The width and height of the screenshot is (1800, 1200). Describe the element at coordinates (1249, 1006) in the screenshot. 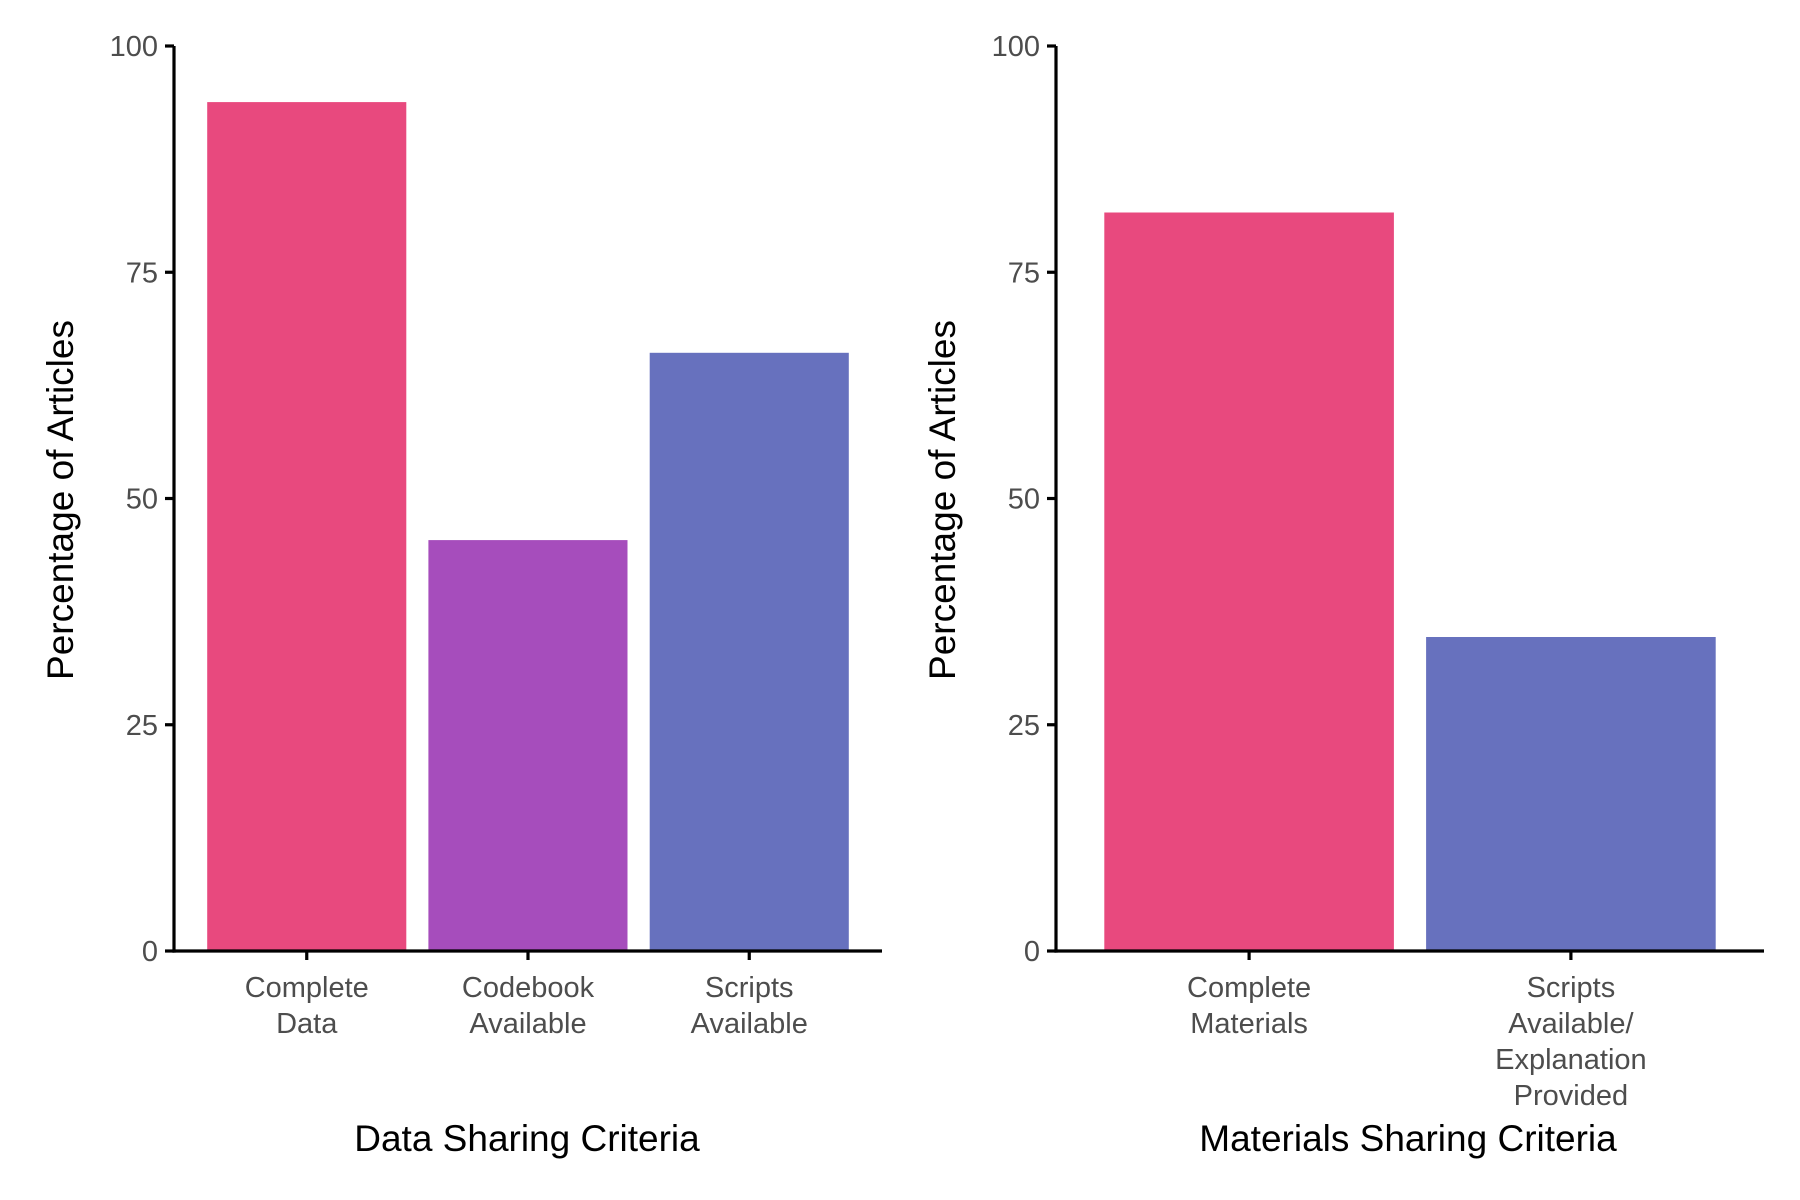

I see `x-tick-label: Complete Materials` at that location.